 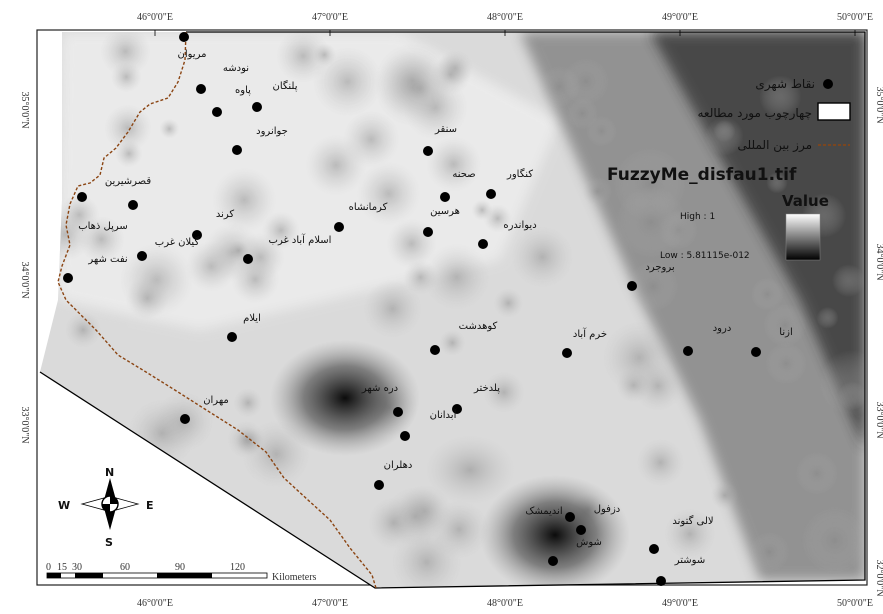 What do you see at coordinates (543, 511) in the screenshot?
I see `city-label: اندیمشک` at bounding box center [543, 511].